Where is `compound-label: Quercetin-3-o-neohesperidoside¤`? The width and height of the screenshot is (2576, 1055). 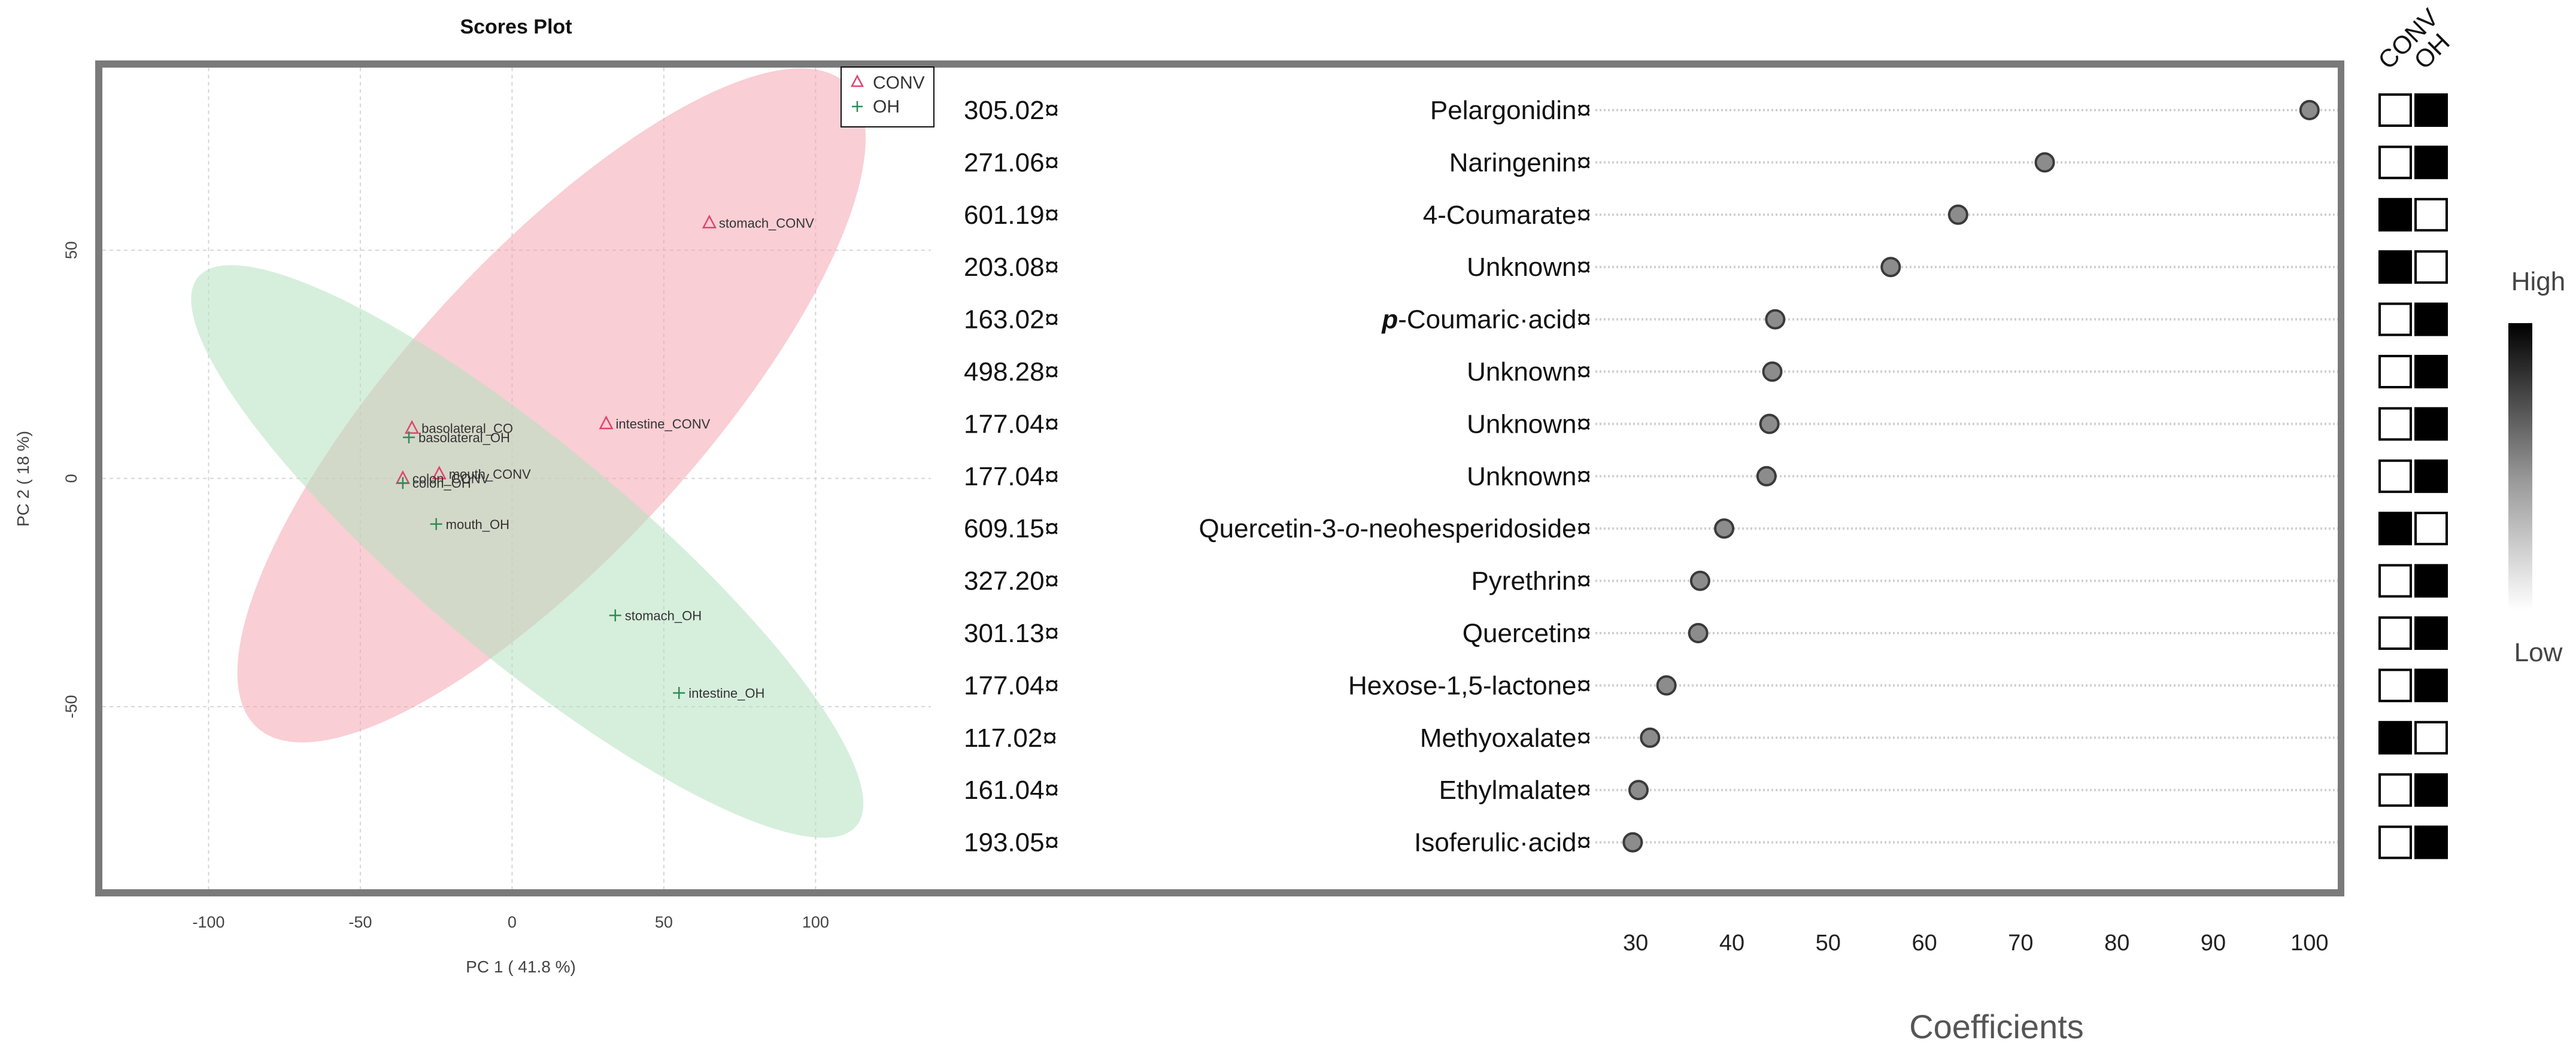 compound-label: Quercetin-3-o-neohesperidoside¤ is located at coordinates (1395, 528).